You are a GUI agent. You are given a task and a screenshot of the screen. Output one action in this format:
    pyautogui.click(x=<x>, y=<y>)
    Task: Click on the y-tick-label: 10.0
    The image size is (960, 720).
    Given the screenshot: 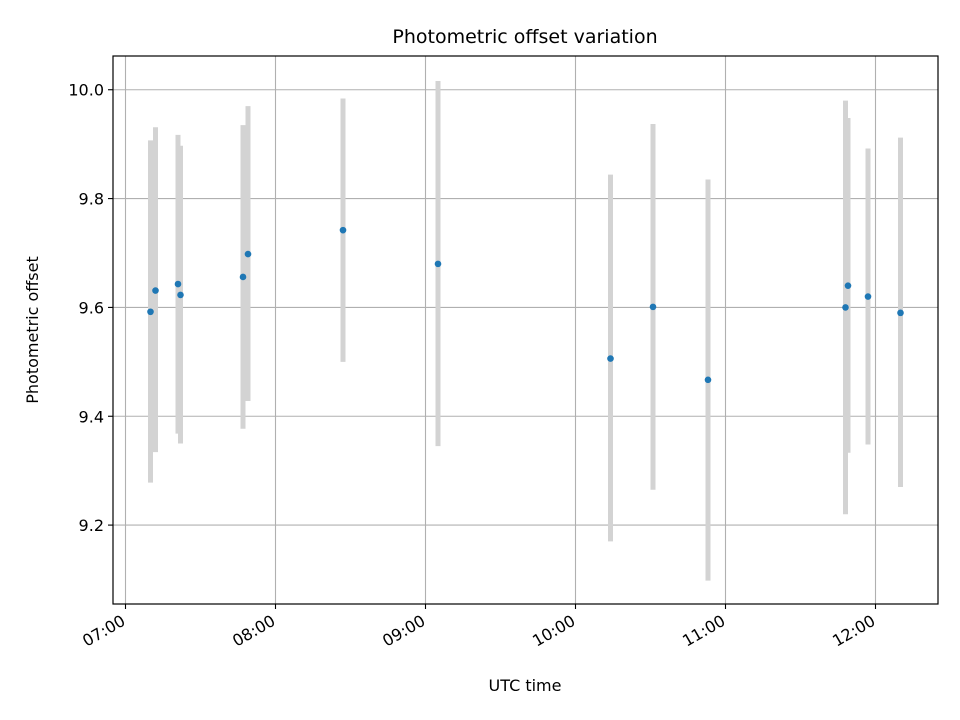 What is the action you would take?
    pyautogui.click(x=86, y=90)
    